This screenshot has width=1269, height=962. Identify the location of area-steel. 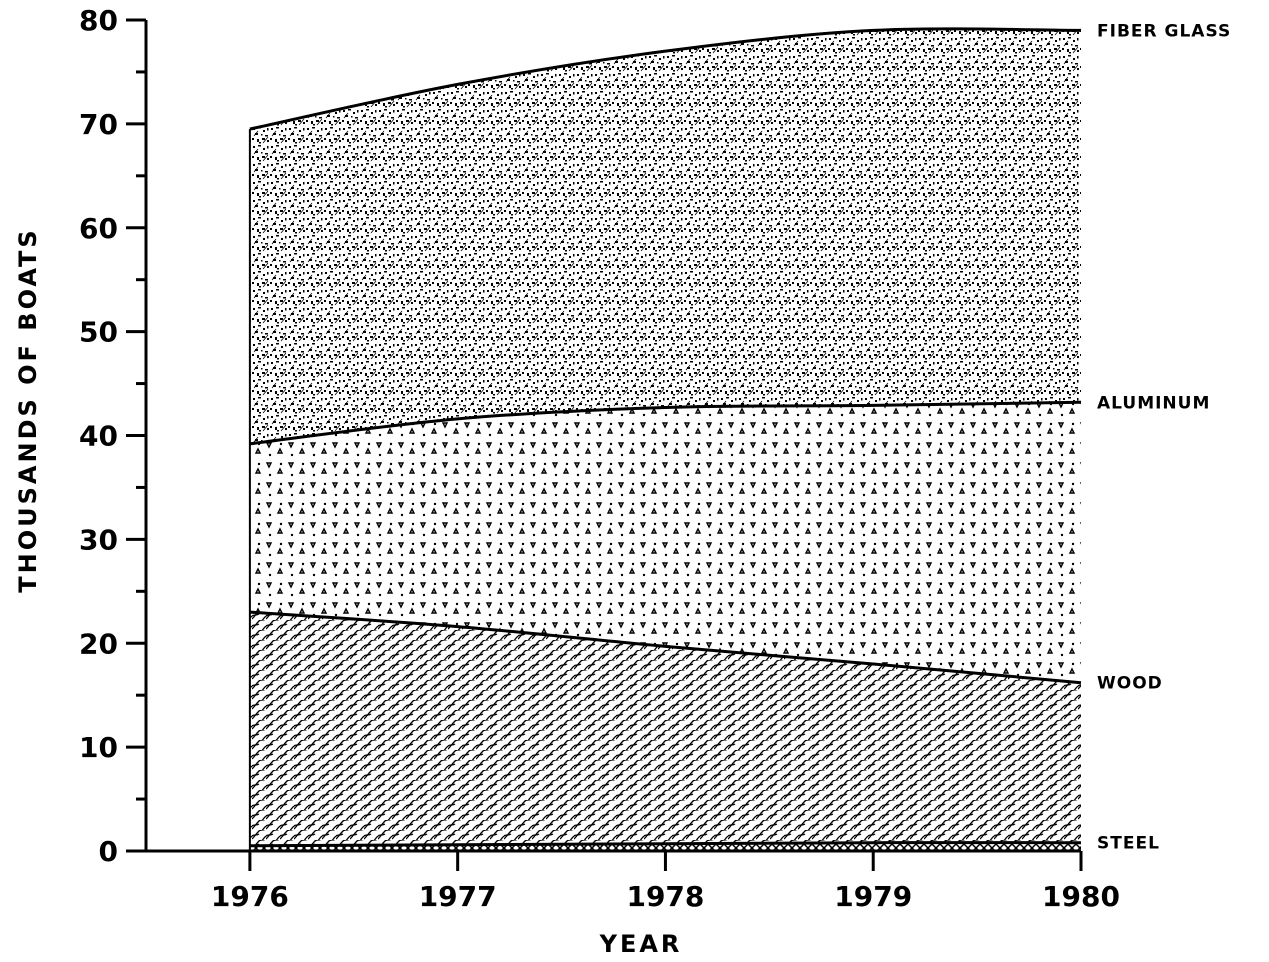
(665, 846).